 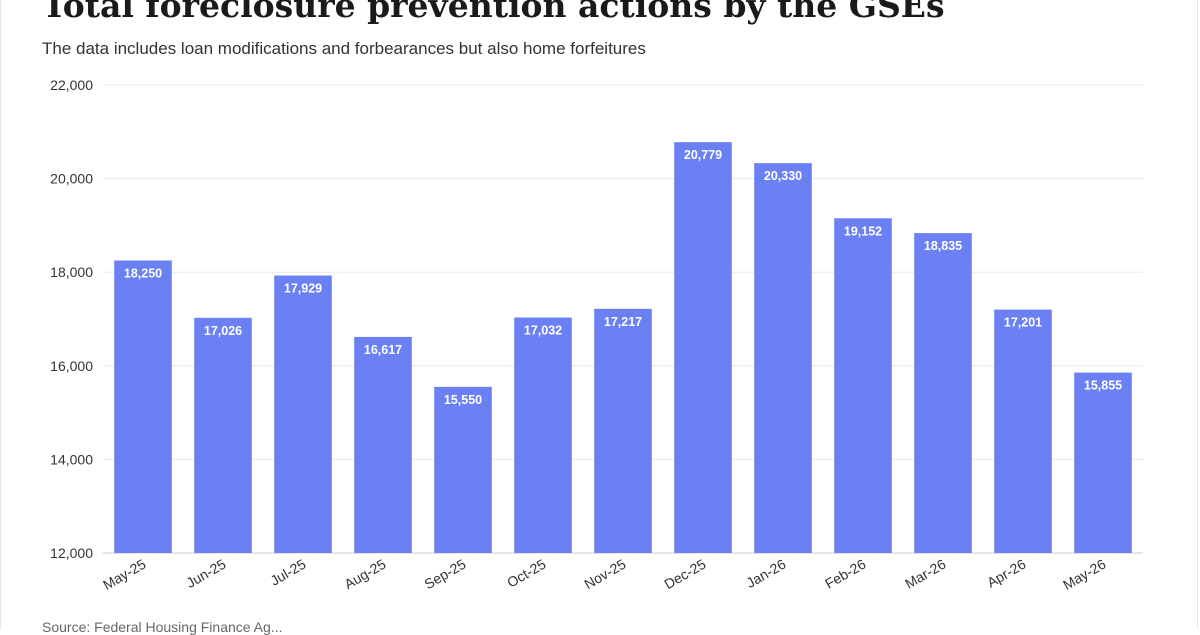 I want to click on x-tick-label: Nov-25, so click(x=604, y=574).